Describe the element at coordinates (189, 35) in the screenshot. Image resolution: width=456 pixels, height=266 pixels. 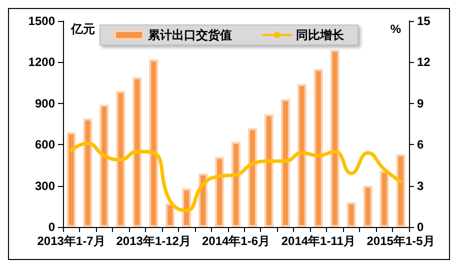
I see `legend-label: 累计出口交货值` at that location.